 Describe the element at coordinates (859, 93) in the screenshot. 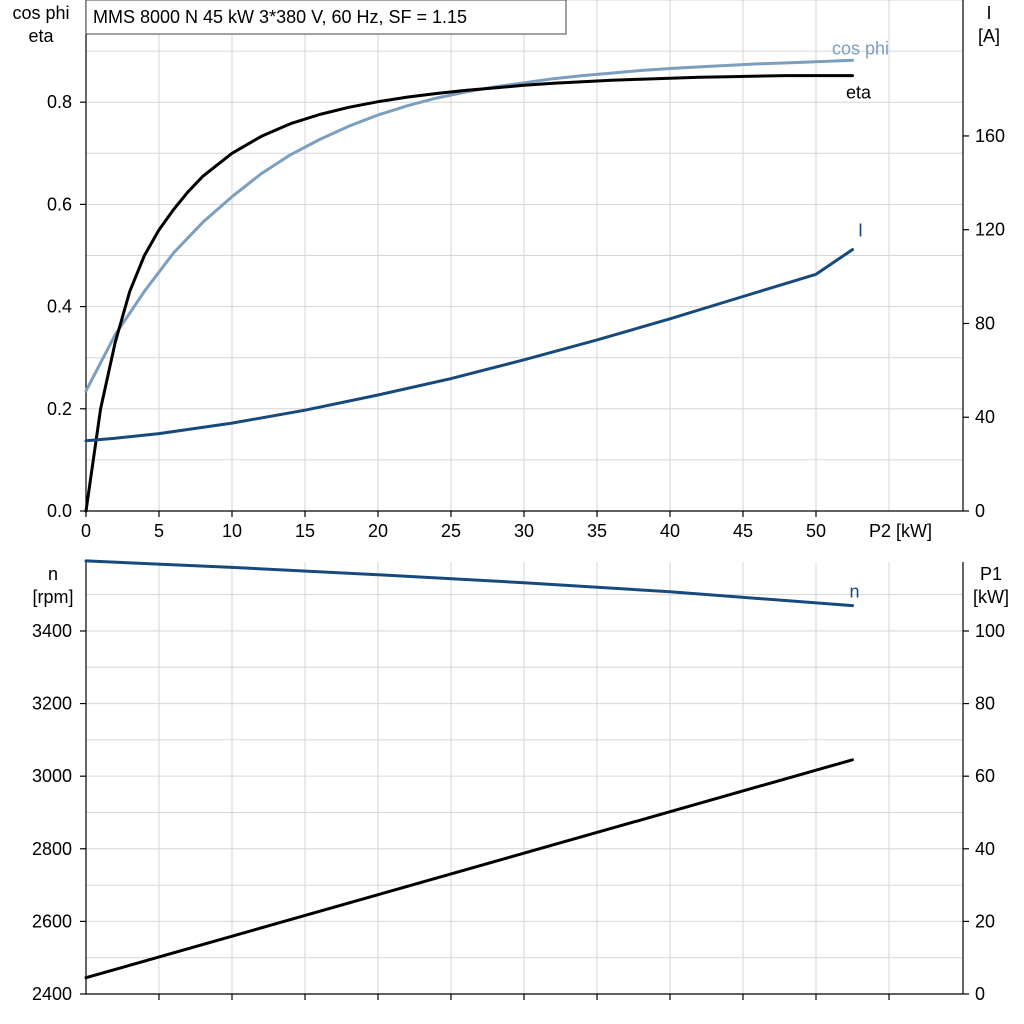

I see `series-label-eta: eta` at that location.